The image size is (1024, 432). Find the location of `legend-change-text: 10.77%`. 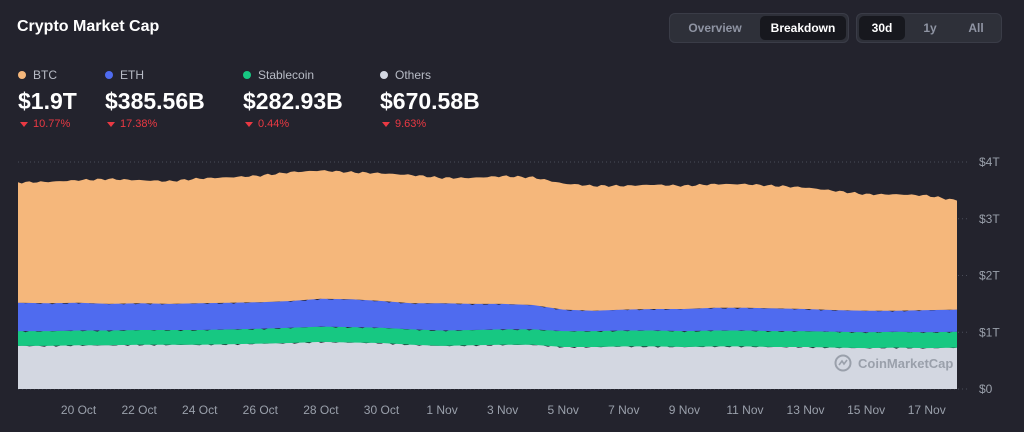

legend-change-text: 10.77% is located at coordinates (52, 124).